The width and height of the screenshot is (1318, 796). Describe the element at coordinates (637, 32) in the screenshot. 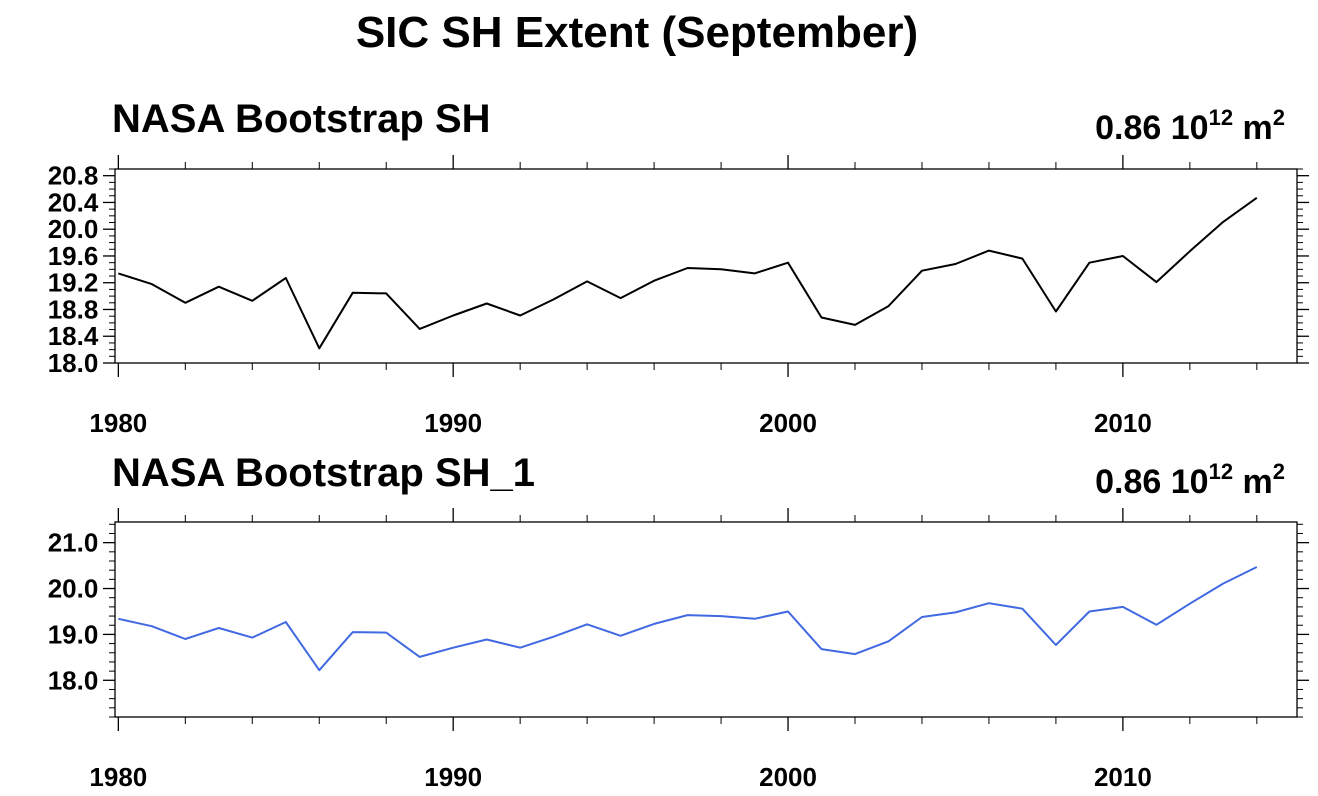

I see `figure-title: SIC SH Extent (September)` at that location.